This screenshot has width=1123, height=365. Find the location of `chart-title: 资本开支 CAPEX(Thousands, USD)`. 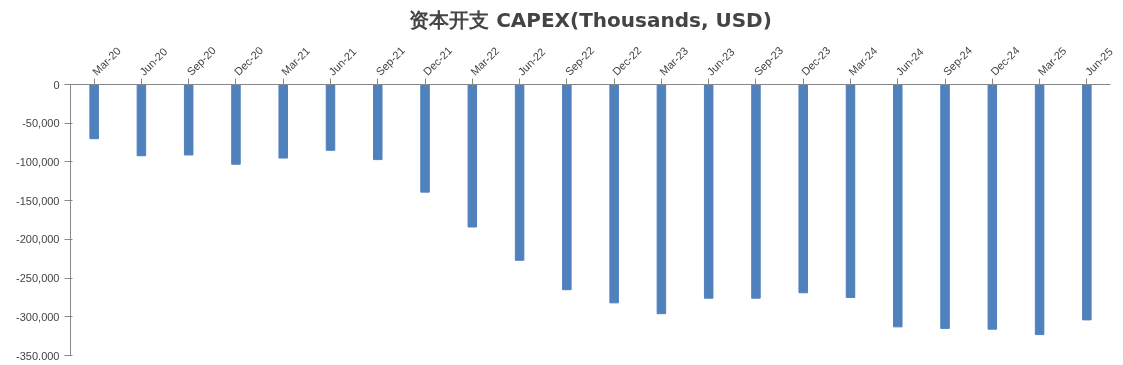

chart-title: 资本开支 CAPEX(Thousands, USD) is located at coordinates (590, 19).